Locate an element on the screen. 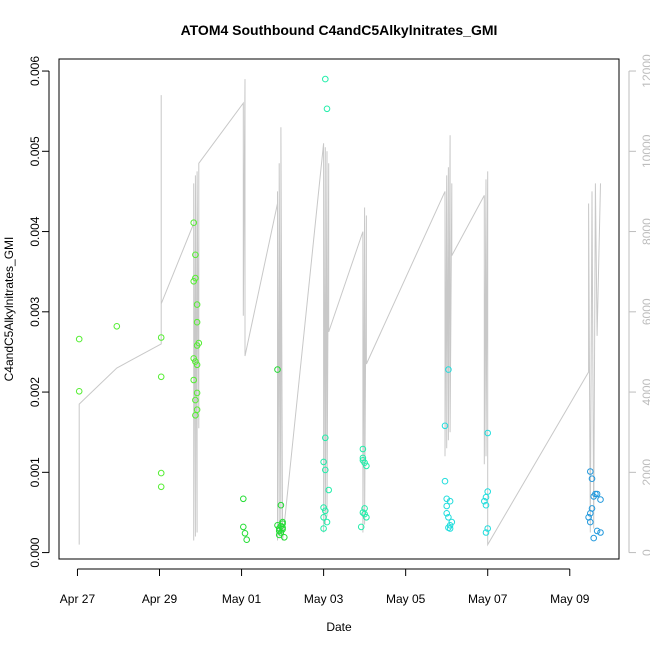 The height and width of the screenshot is (650, 650). y2-tick-label: 2000 is located at coordinates (645, 472).